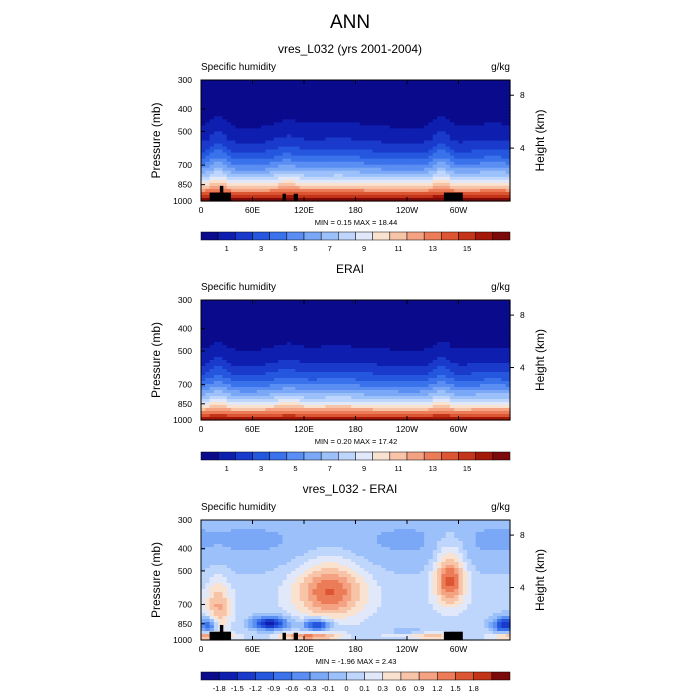 Image resolution: width=700 pixels, height=700 pixels. Describe the element at coordinates (217, 196) in the screenshot. I see `terrain-mask` at that location.